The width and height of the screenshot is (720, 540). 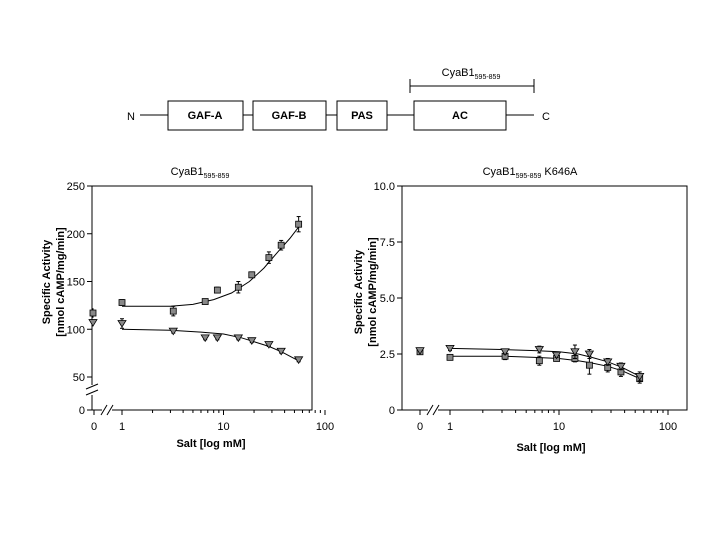 What do you see at coordinates (107, 410) in the screenshot?
I see `chart-left-x-break-gap` at bounding box center [107, 410].